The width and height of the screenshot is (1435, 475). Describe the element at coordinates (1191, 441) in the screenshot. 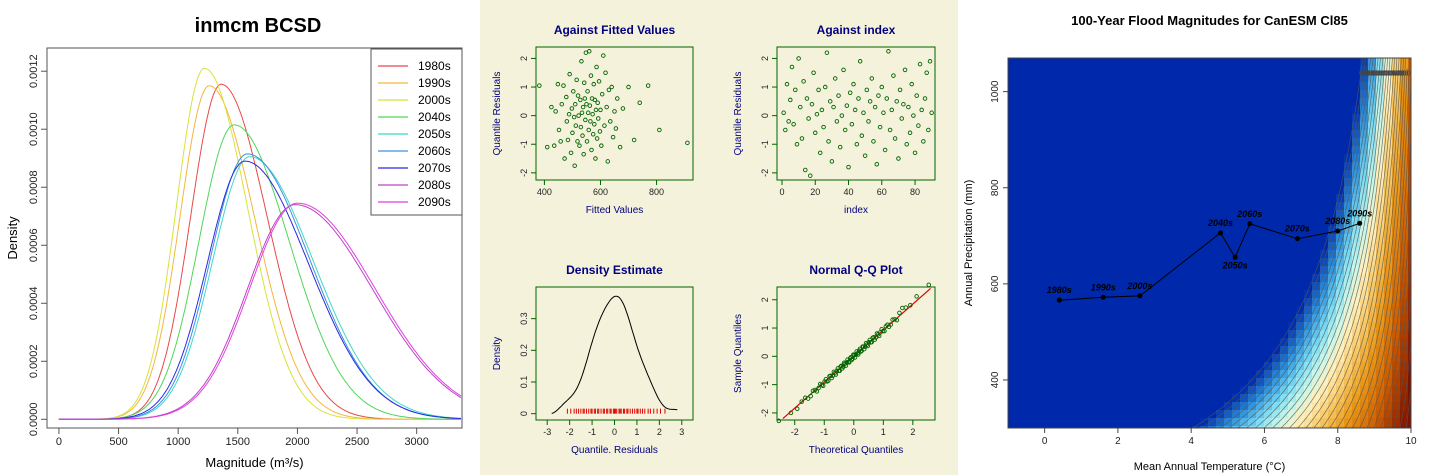

I see `x-tick-label: 4` at that location.